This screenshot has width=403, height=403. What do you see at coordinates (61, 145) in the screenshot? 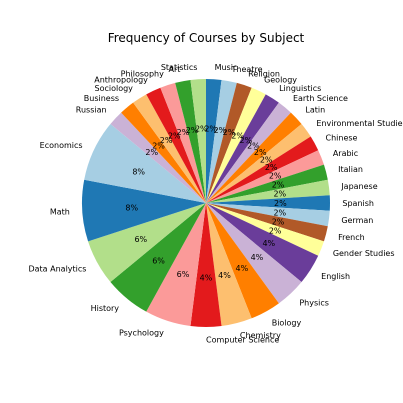
I see `slice-label: Economics` at bounding box center [61, 145].